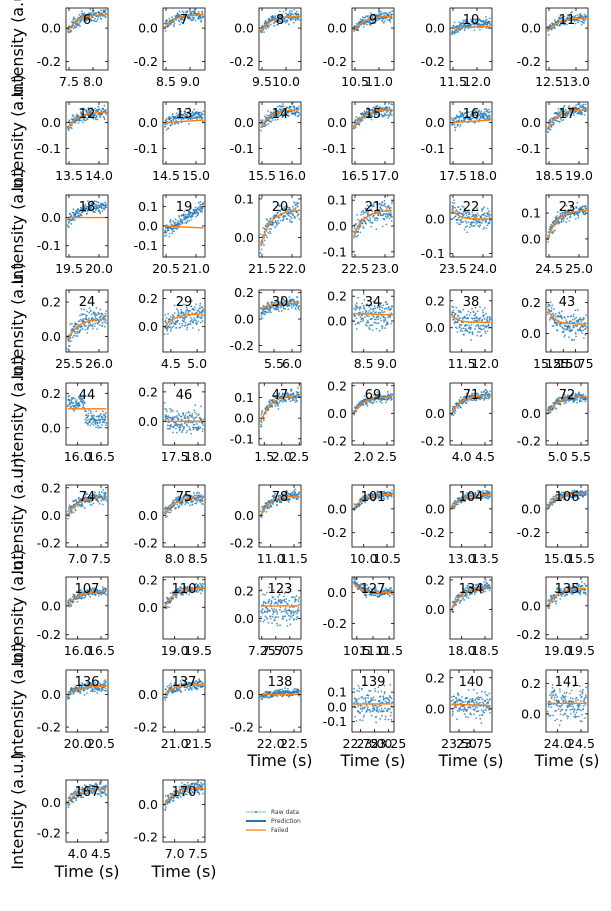  I want to click on panel-id-label: 46, so click(184, 395).